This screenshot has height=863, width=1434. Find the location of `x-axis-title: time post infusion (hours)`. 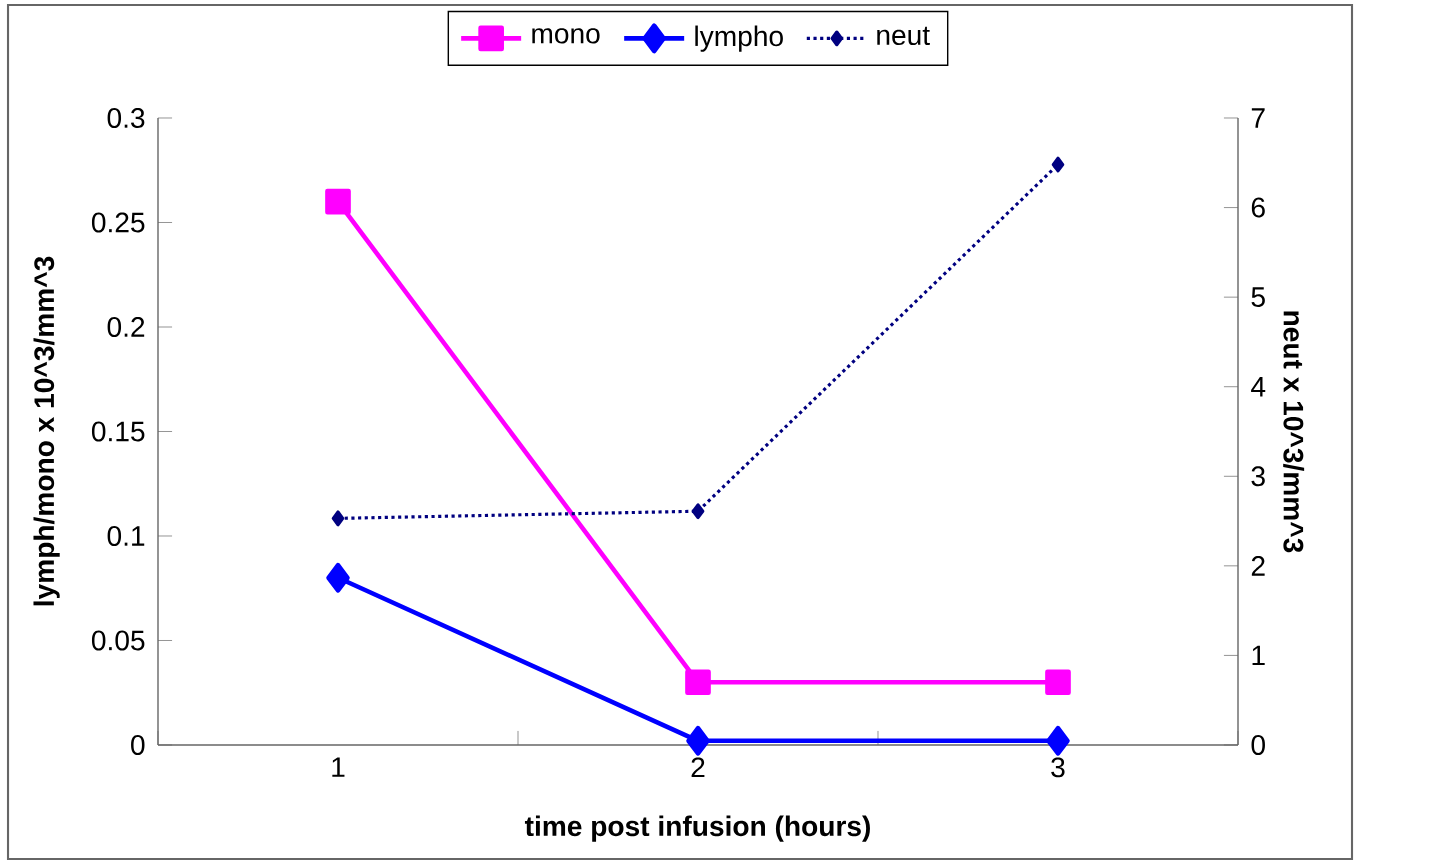

x-axis-title: time post infusion (hours) is located at coordinates (697, 828).